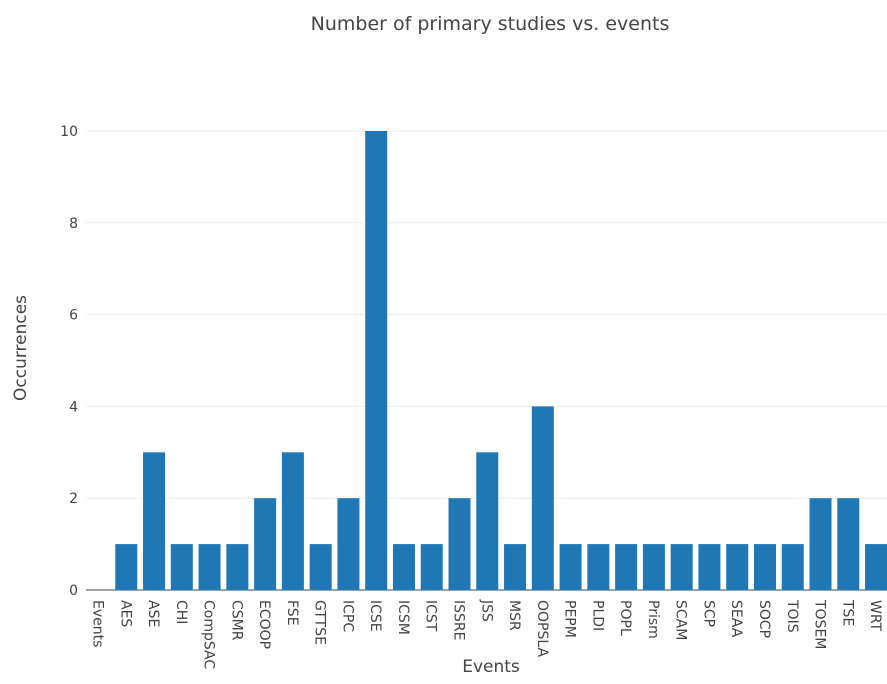 Image resolution: width=887 pixels, height=684 pixels. Describe the element at coordinates (737, 567) in the screenshot. I see `bar-seaa` at that location.